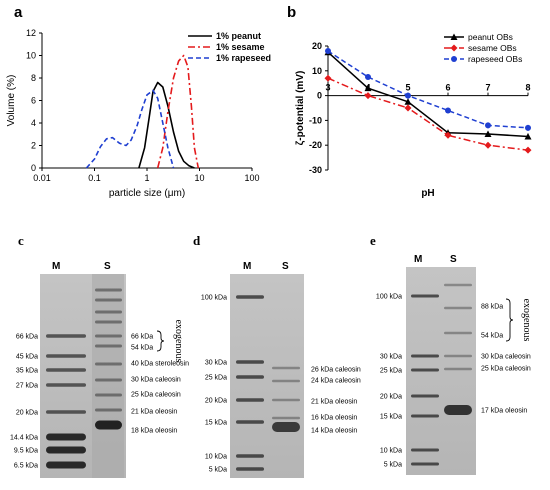 This screenshot has width=550, height=490. Describe the element at coordinates (33, 78) in the screenshot. I see `y-tick-label: 8` at that location.